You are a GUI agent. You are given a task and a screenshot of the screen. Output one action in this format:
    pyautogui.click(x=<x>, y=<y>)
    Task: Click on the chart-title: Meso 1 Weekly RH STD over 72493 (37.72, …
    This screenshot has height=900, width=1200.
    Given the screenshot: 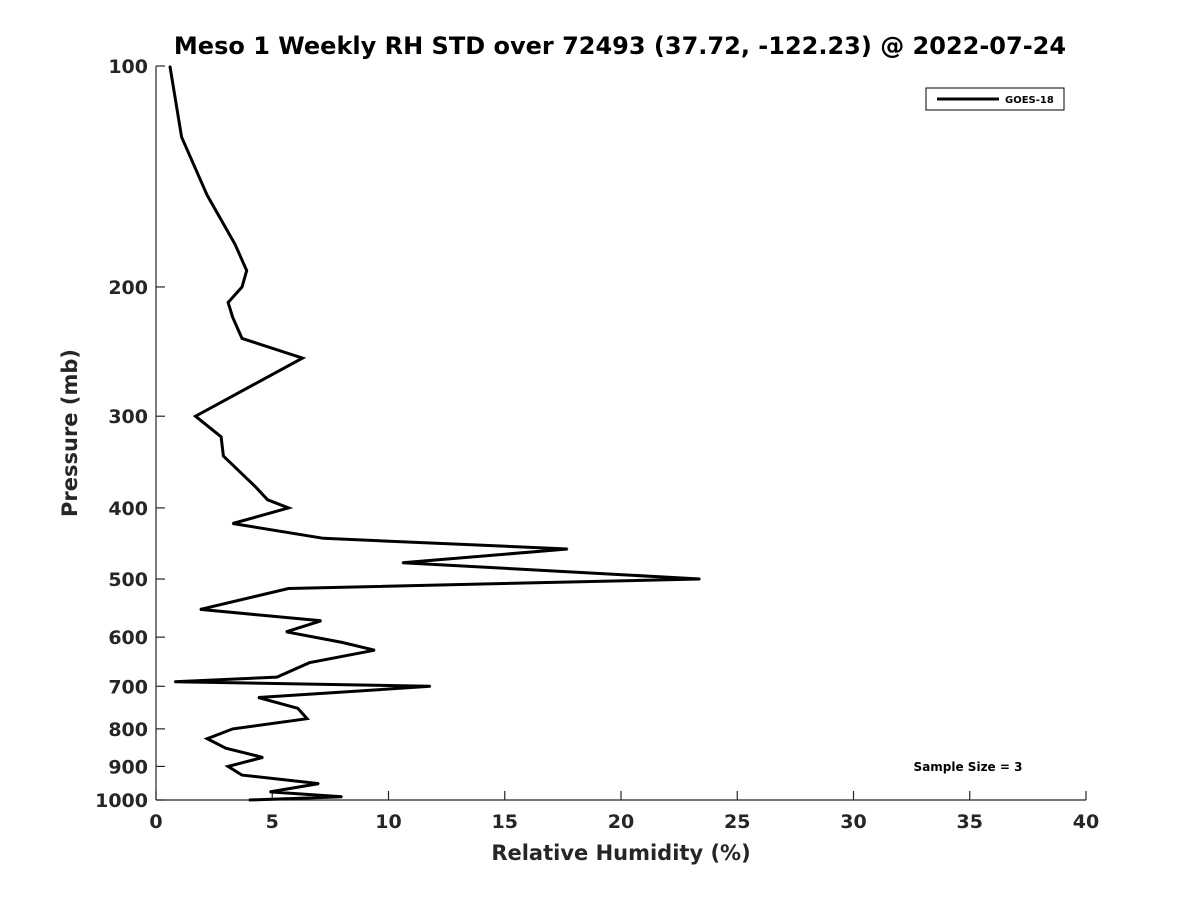 What is the action you would take?
    pyautogui.click(x=620, y=46)
    